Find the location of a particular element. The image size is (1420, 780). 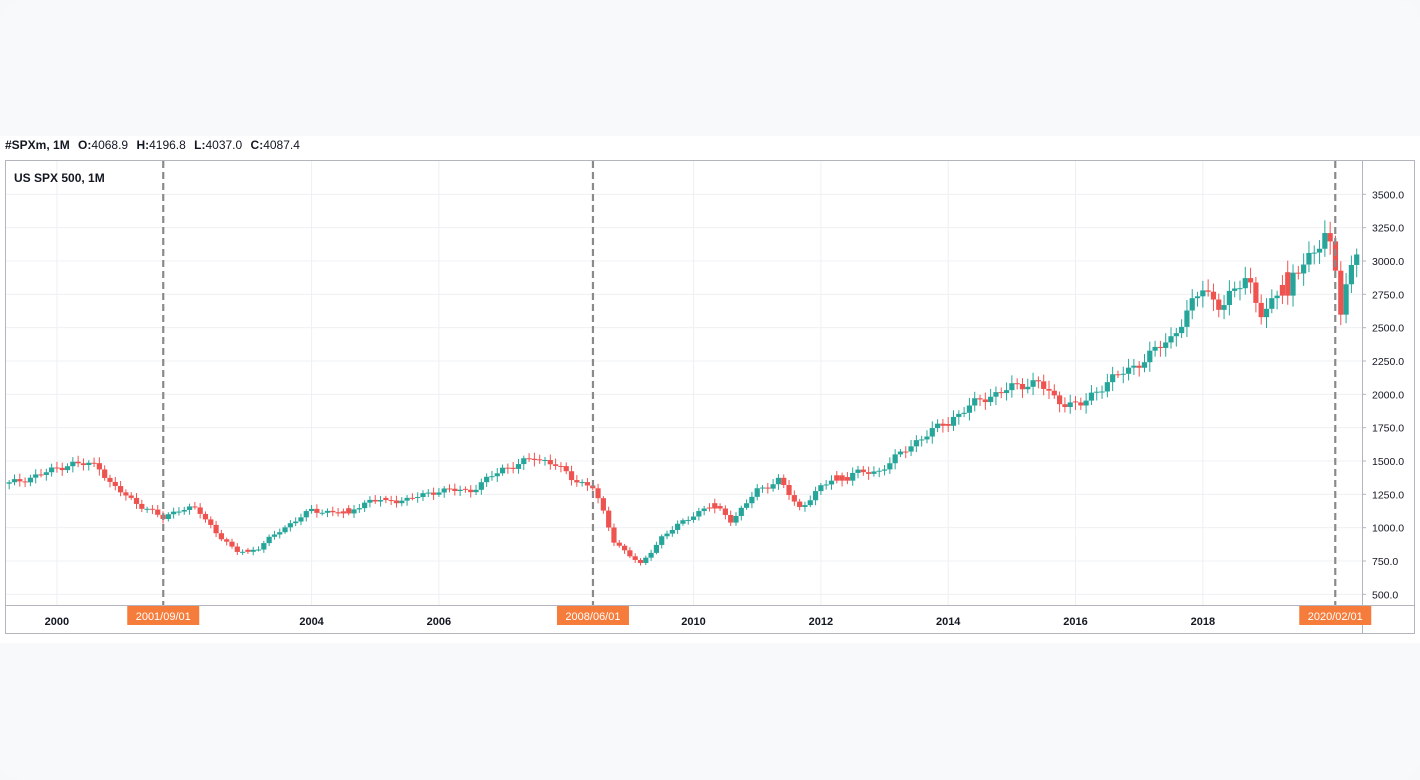

low-value: 4037.0 is located at coordinates (224, 145).